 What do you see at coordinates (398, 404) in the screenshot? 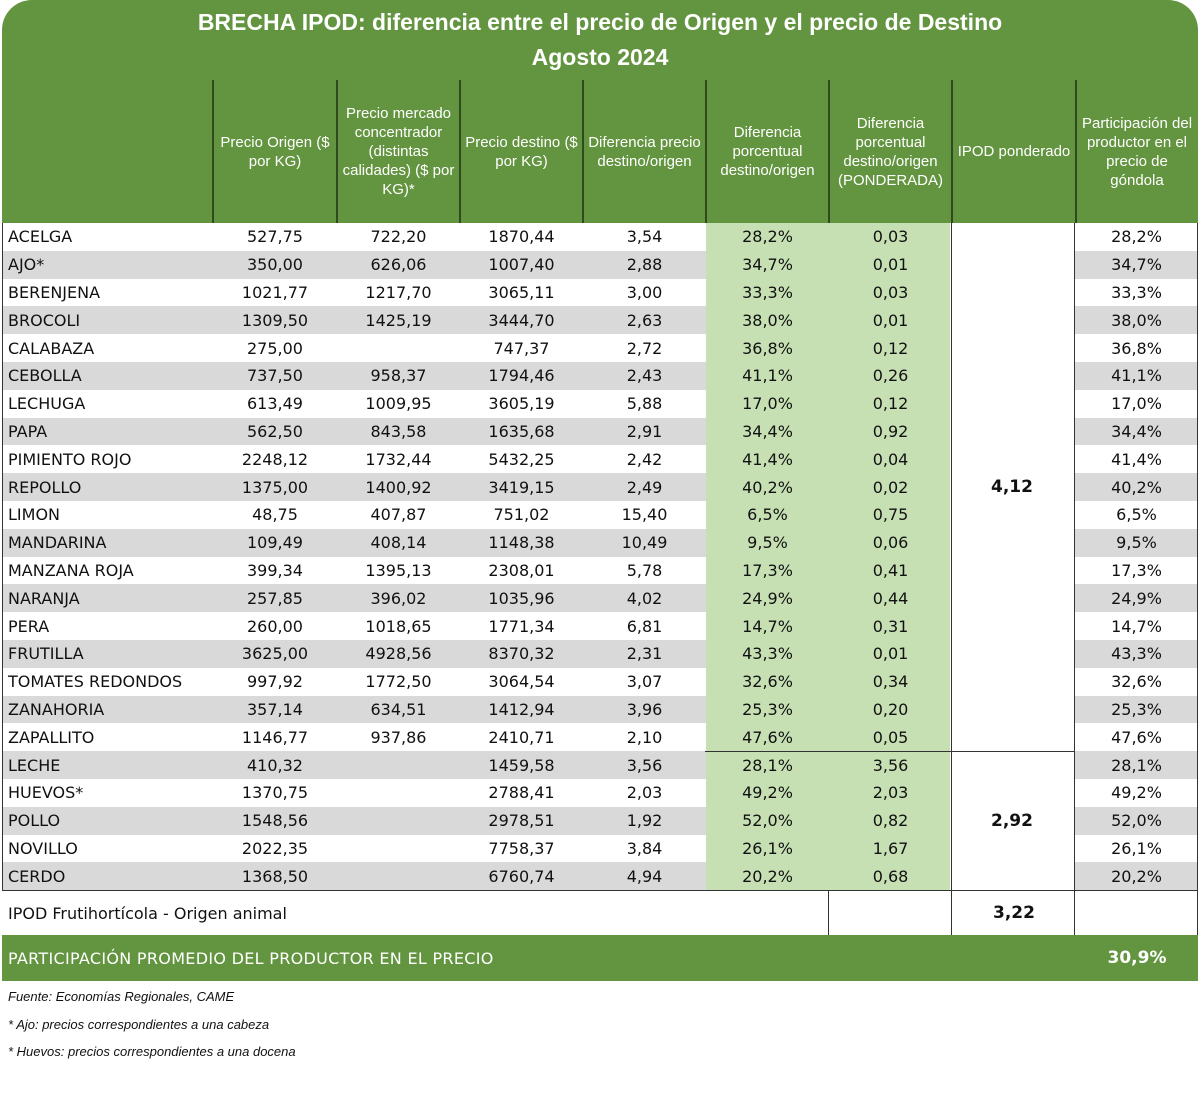
I see `cell-mercado: 1009,95` at bounding box center [398, 404].